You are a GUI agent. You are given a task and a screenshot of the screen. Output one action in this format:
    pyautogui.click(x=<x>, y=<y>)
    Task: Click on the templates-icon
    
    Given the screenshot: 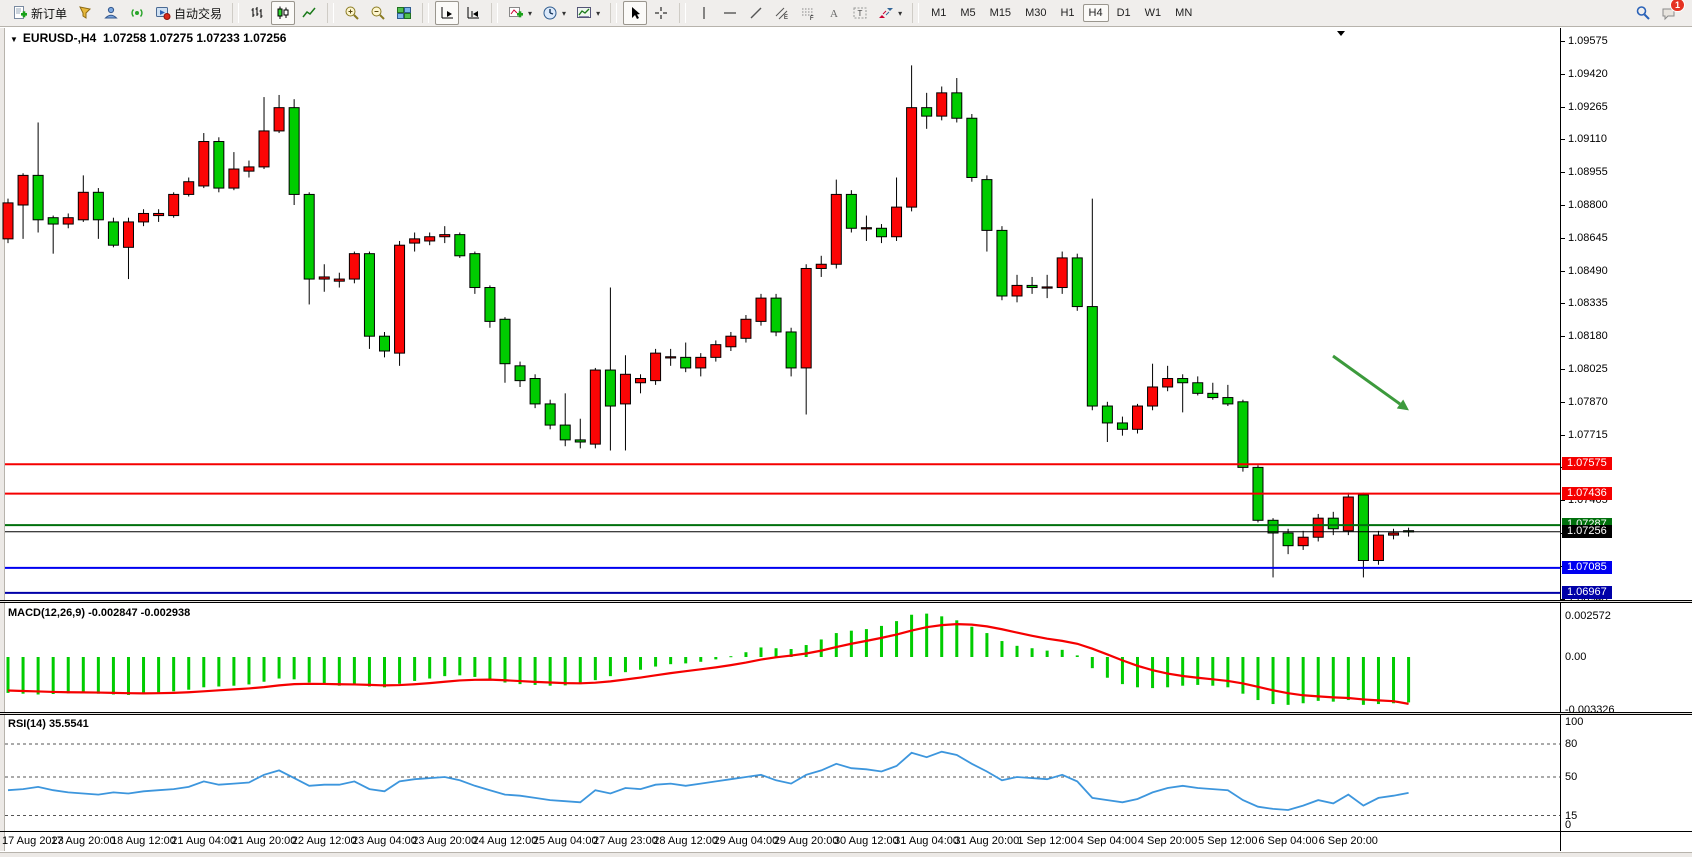 What is the action you would take?
    pyautogui.click(x=584, y=13)
    